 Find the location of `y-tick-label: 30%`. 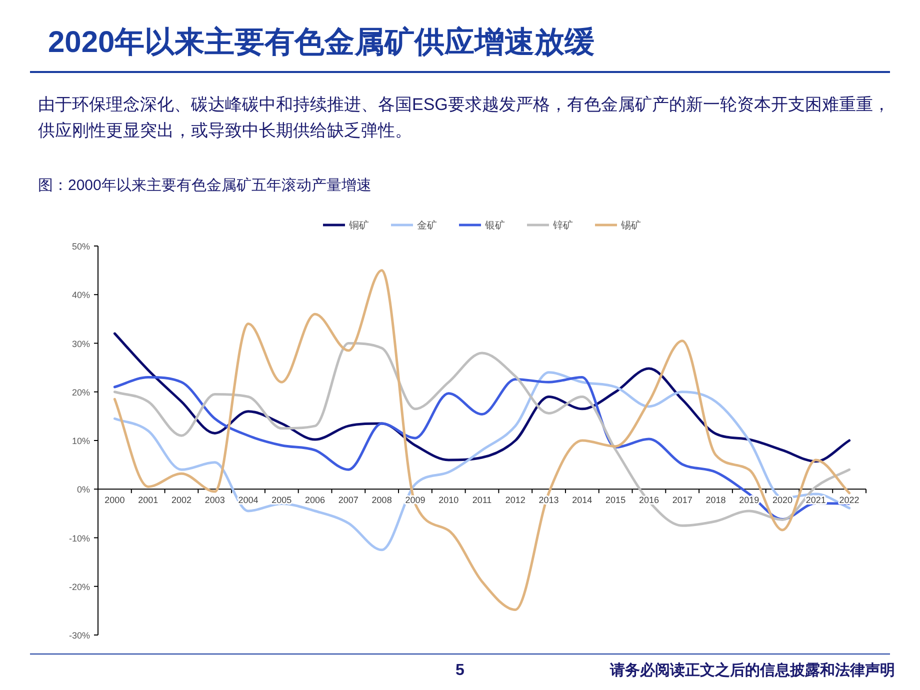

y-tick-label: 30% is located at coordinates (81, 343).